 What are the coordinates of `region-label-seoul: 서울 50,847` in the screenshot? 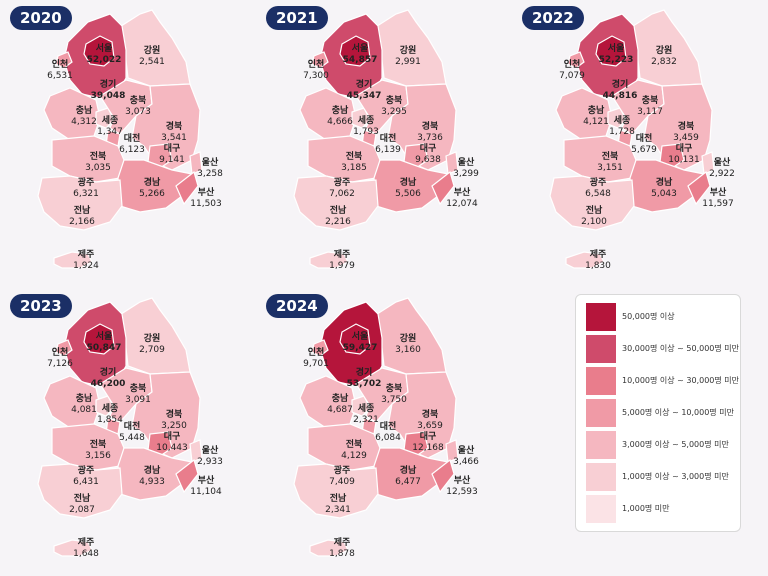 It's located at (104, 343).